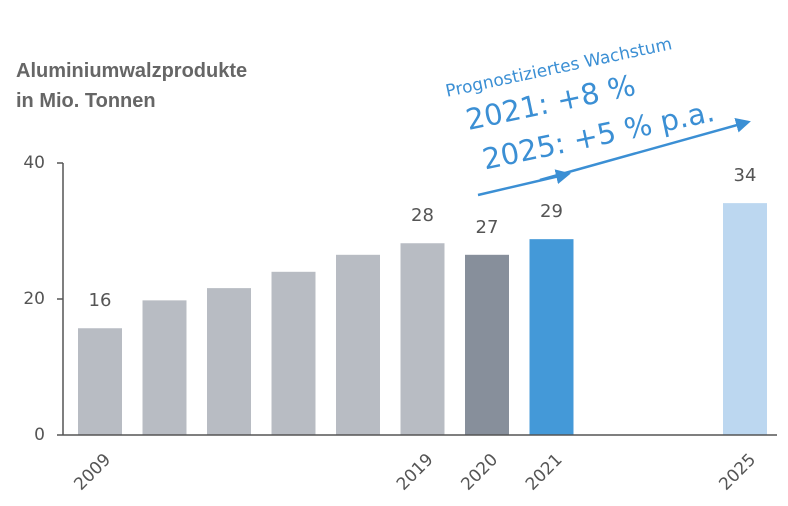 The image size is (788, 506). What do you see at coordinates (422, 215) in the screenshot?
I see `value-label: 28` at bounding box center [422, 215].